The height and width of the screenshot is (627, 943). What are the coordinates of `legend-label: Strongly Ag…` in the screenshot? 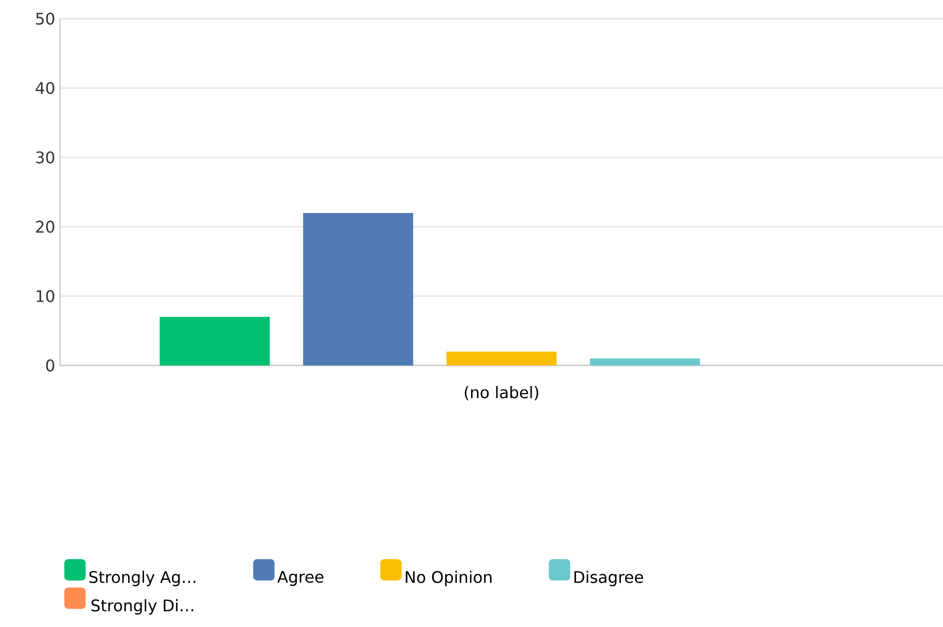 It's located at (142, 578).